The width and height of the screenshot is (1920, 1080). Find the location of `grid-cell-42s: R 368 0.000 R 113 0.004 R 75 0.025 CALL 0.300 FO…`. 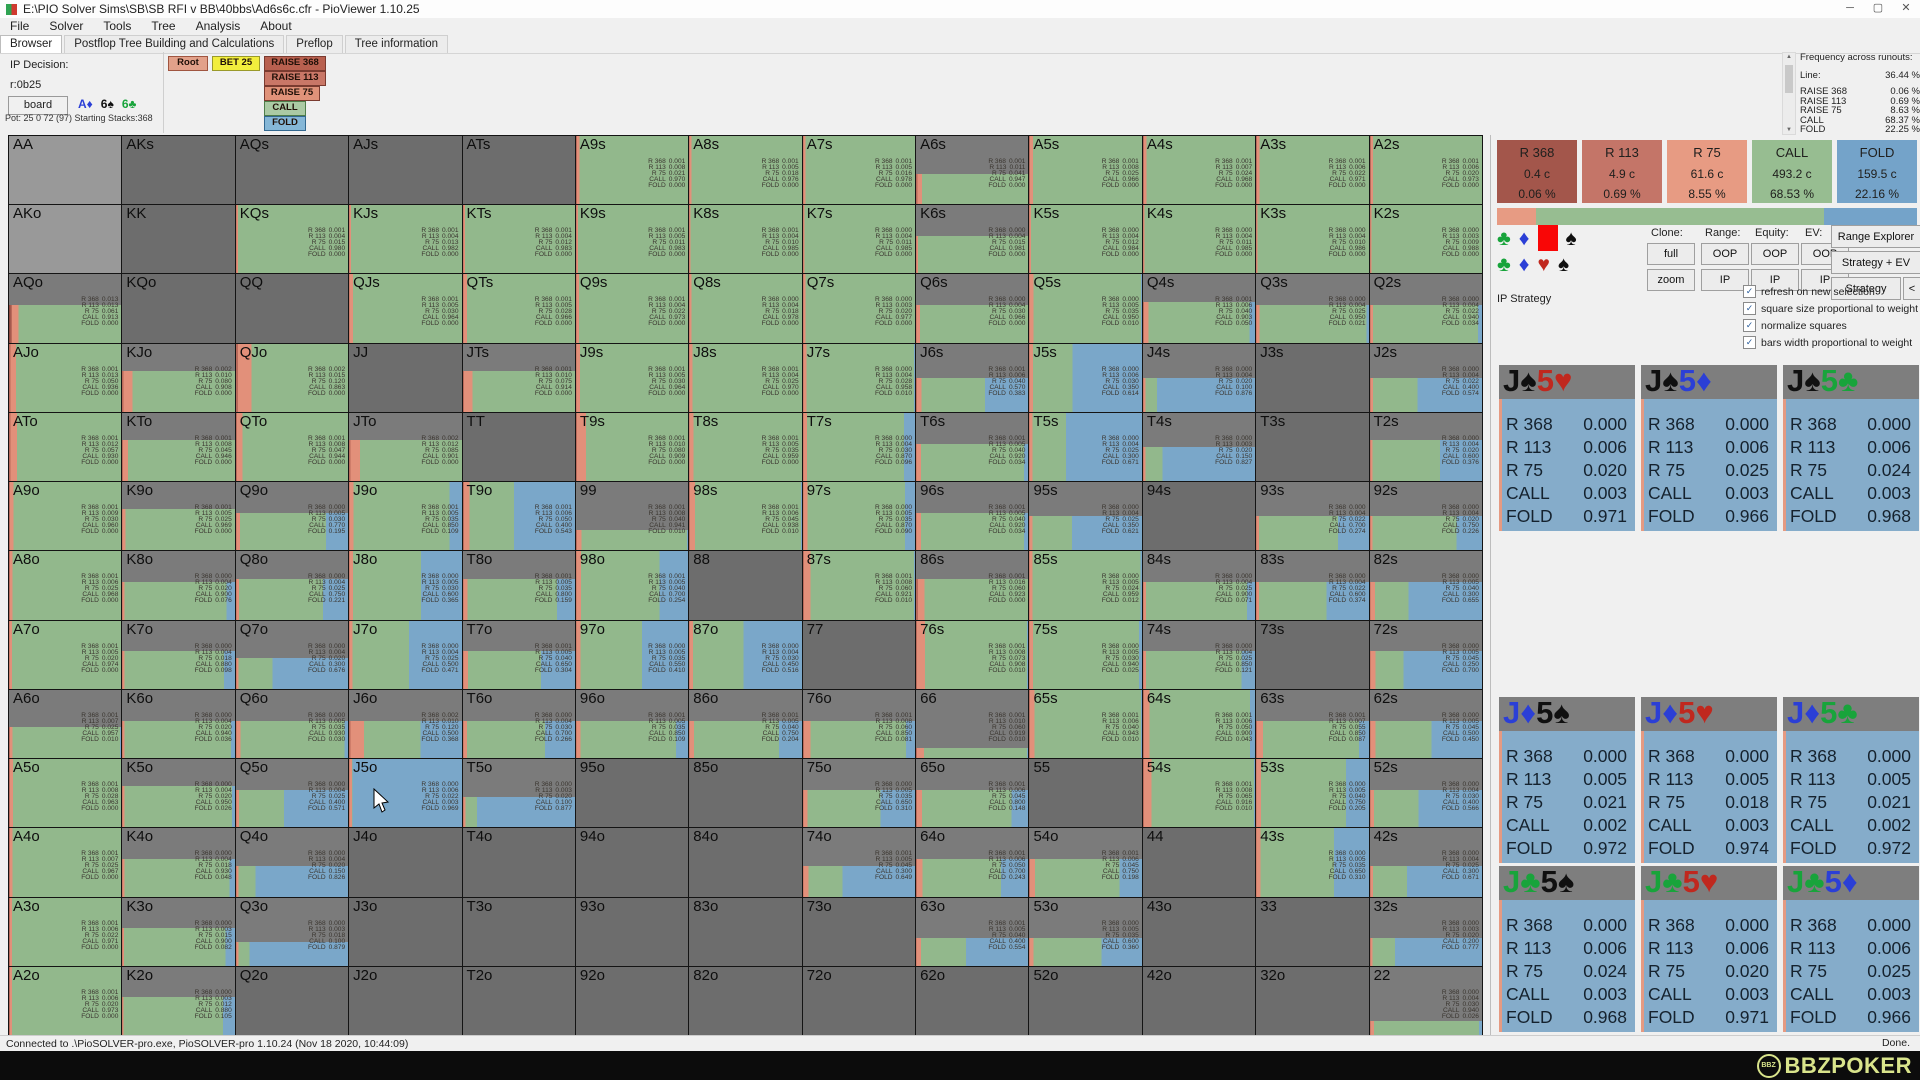

grid-cell-42s: R 368 0.000 R 113 0.004 R 75 0.025 CALL 0.300 FO… is located at coordinates (1426, 863).